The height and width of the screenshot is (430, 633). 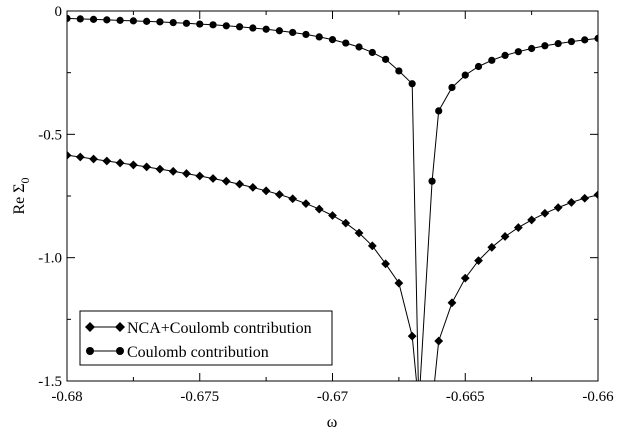 I want to click on x-tick-label: -0.675, so click(x=199, y=397).